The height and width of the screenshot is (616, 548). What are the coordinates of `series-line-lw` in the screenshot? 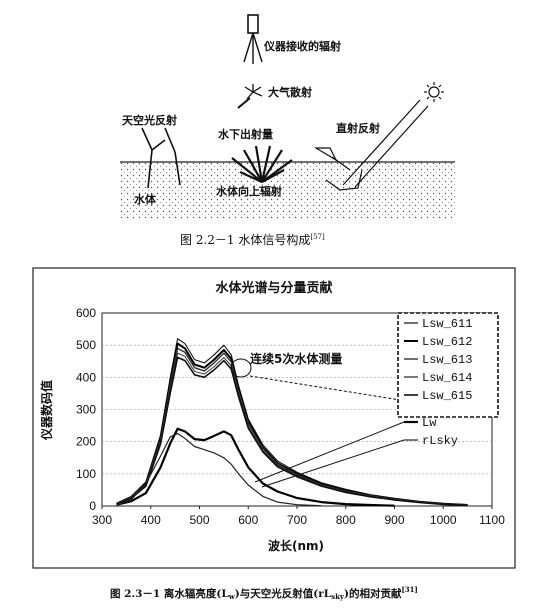 It's located at (255, 467).